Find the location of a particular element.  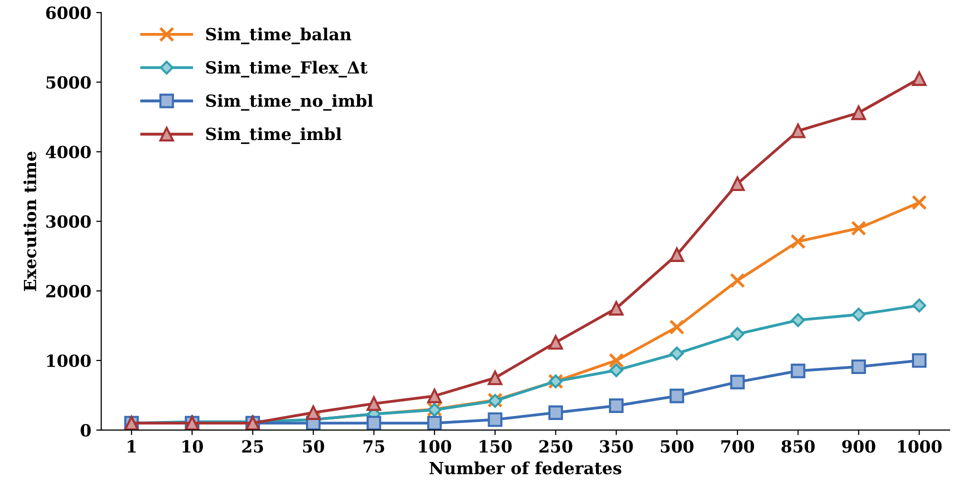

y-axis-title: Execution time is located at coordinates (29, 221).